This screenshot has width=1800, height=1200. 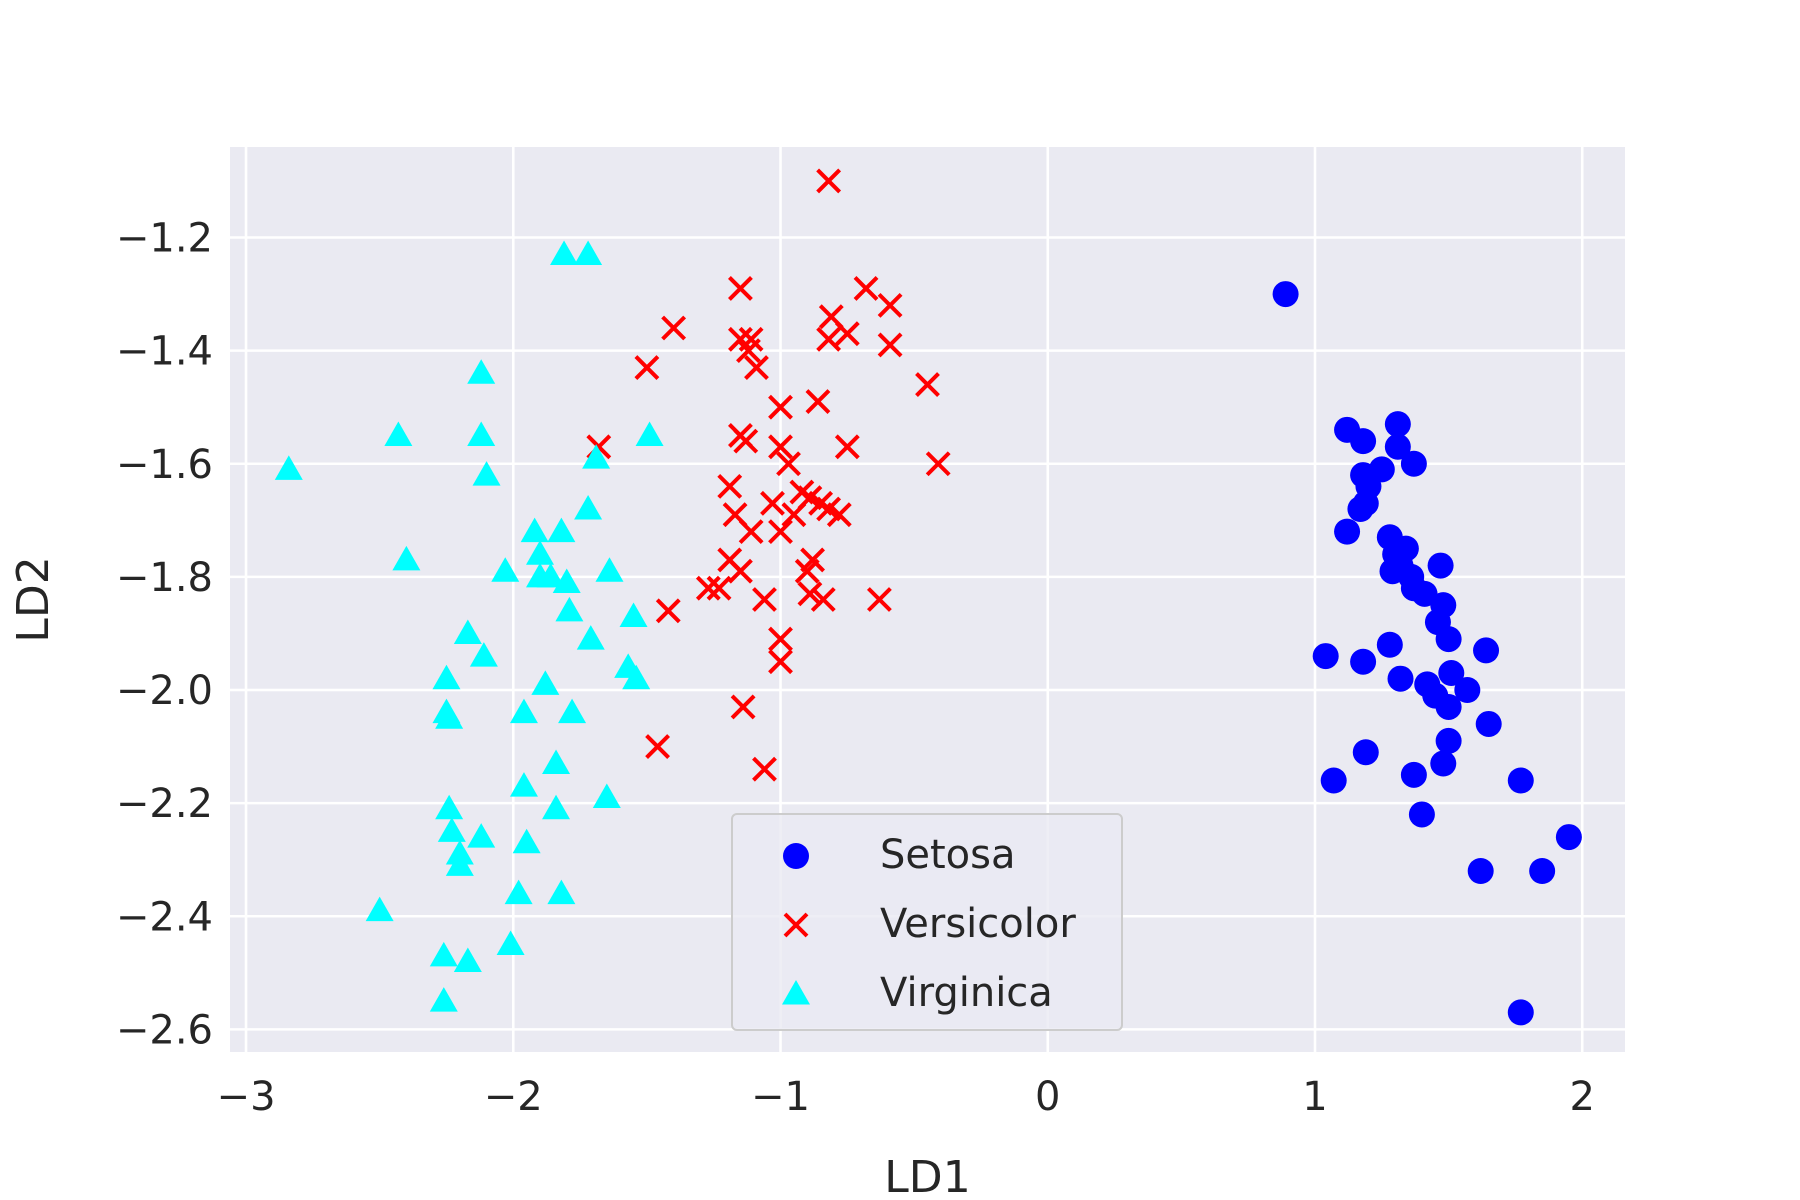 What do you see at coordinates (966, 993) in the screenshot?
I see `legend-label: Virginica` at bounding box center [966, 993].